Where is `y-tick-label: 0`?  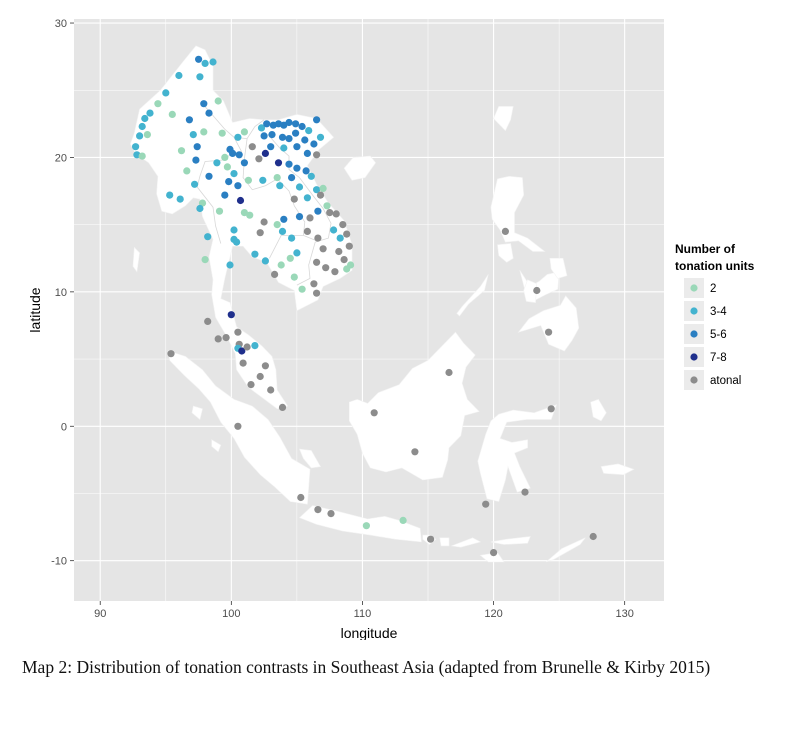
y-tick-label: 0 is located at coordinates (64, 427).